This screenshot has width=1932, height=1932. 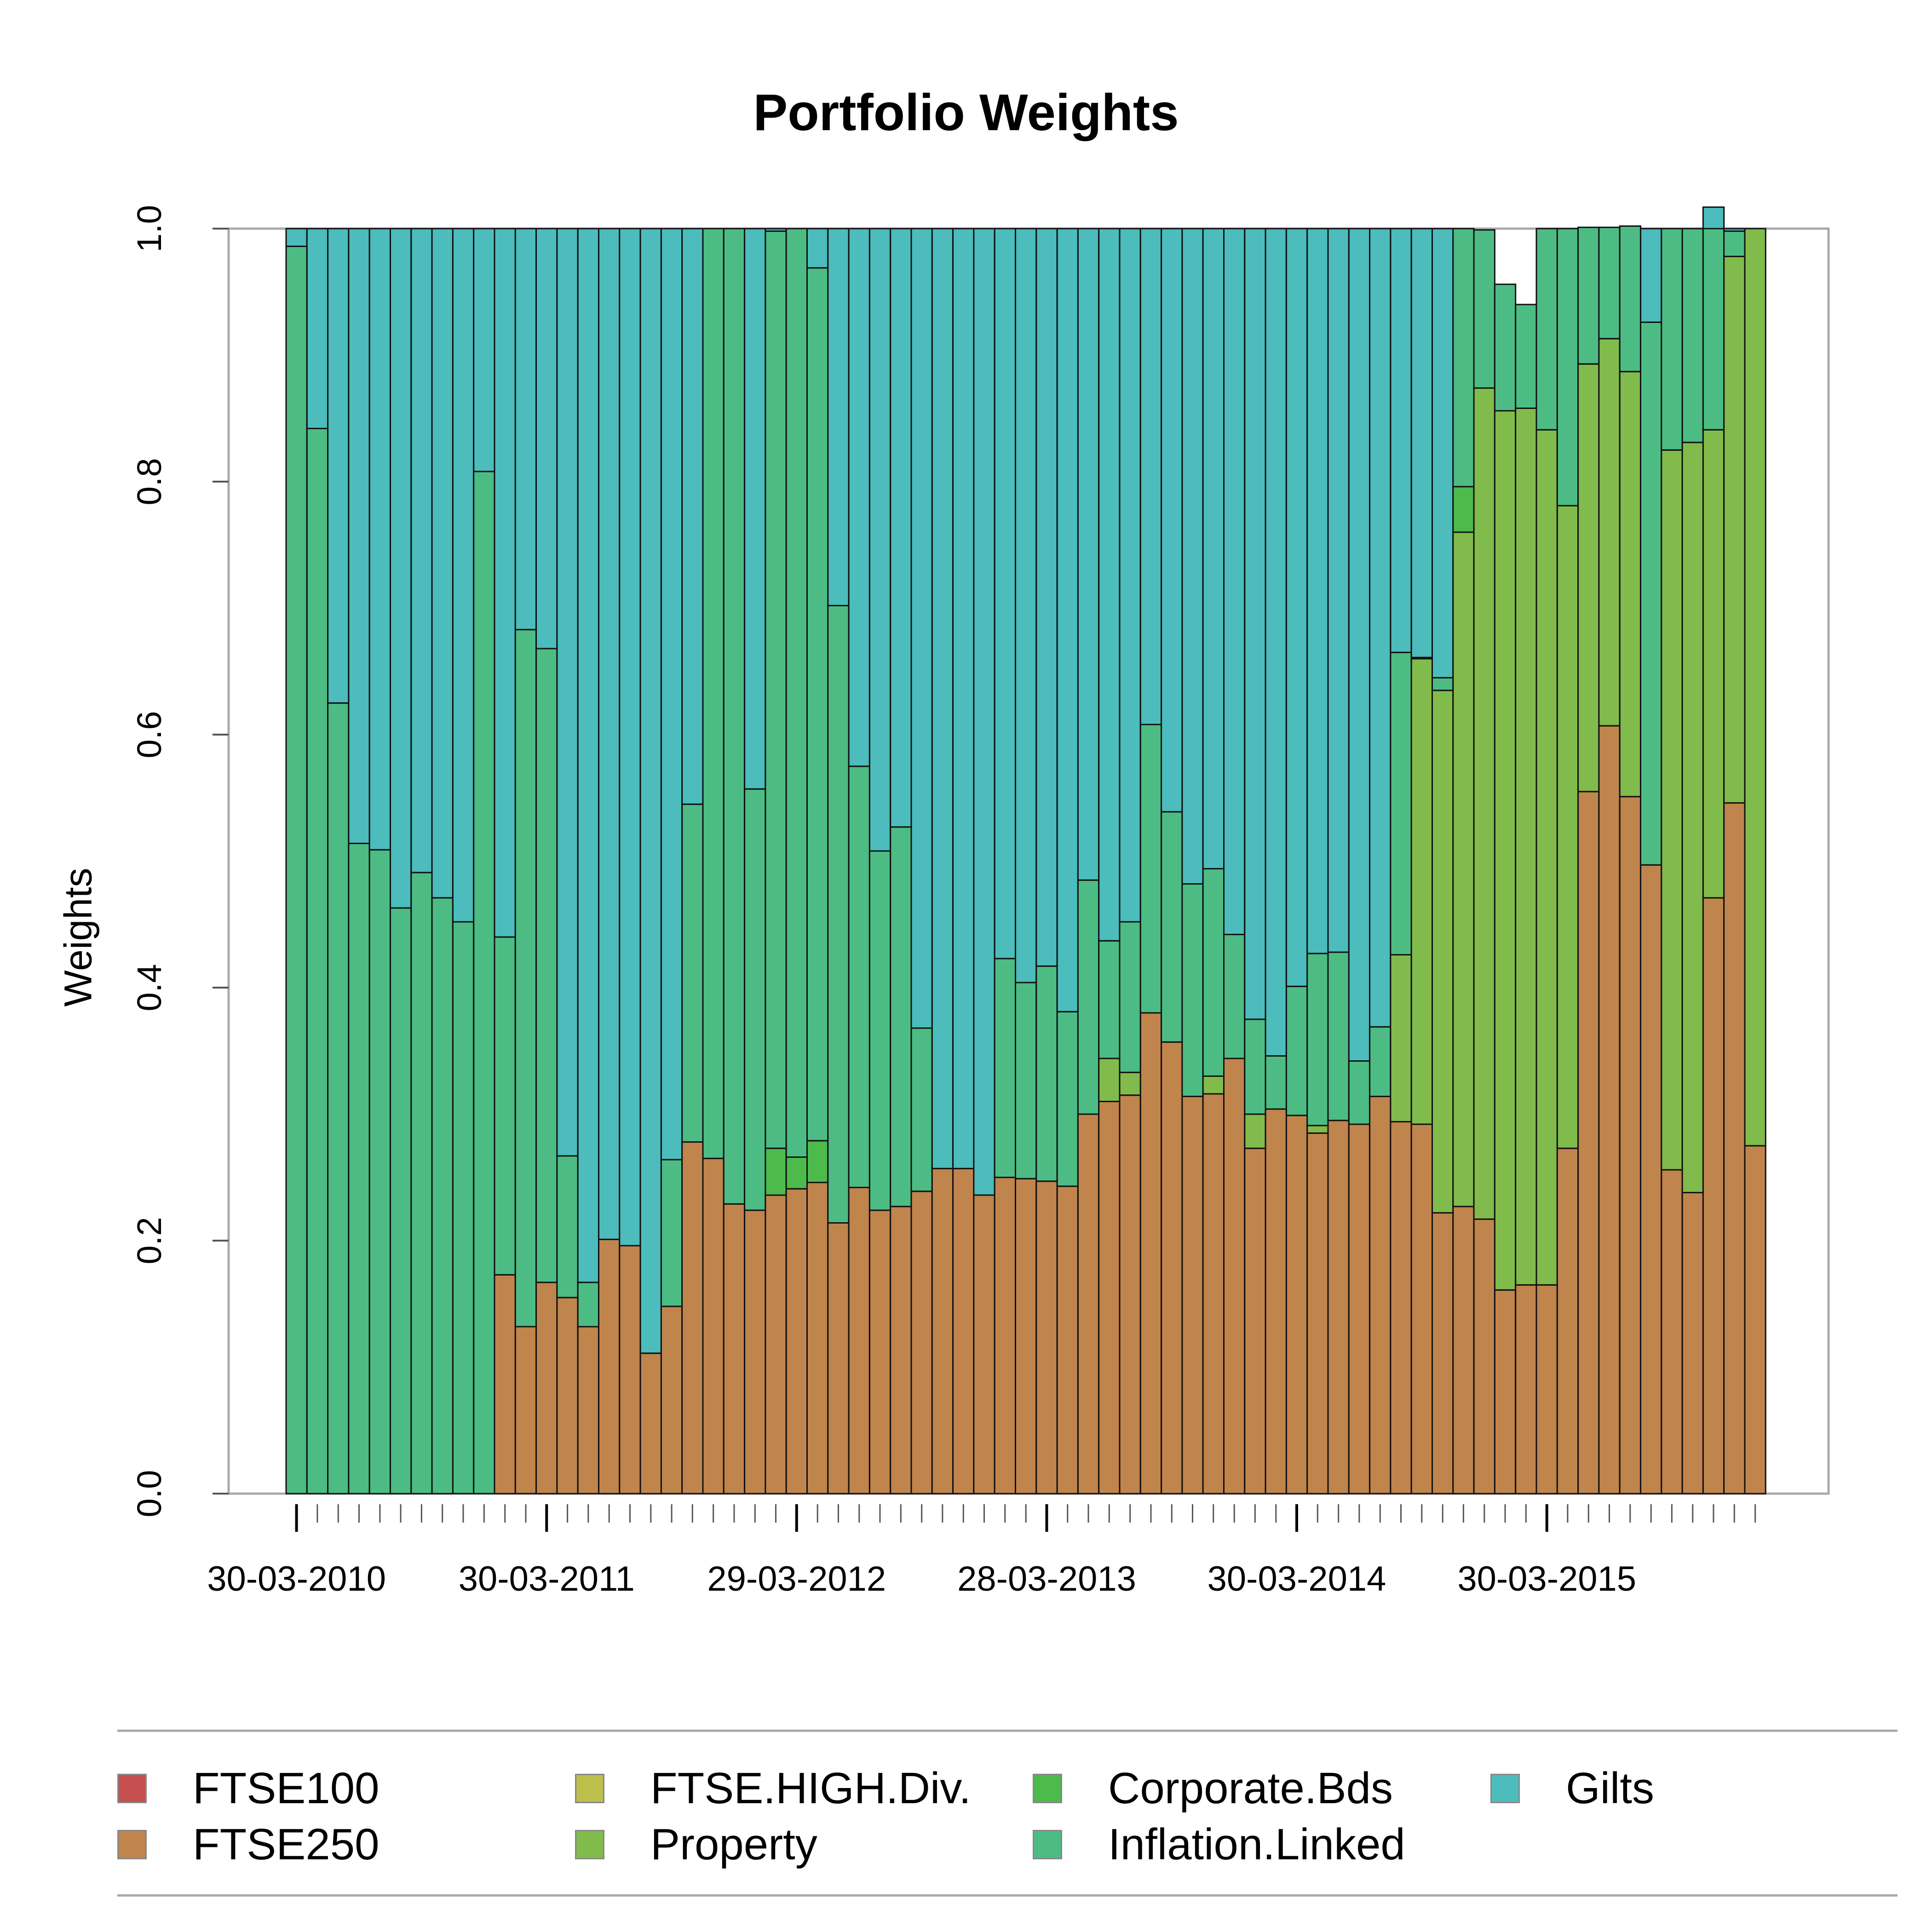 What do you see at coordinates (1007, 1731) in the screenshot?
I see `legend-top-rule` at bounding box center [1007, 1731].